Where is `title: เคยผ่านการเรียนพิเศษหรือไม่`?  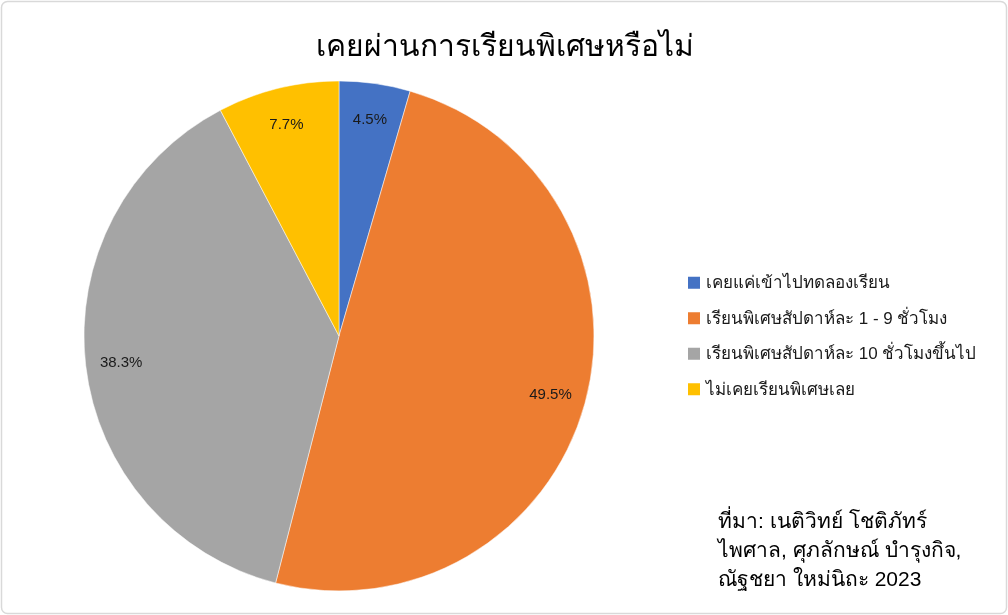
title: เคยผ่านการเรียนพิเศษหรือไม่ is located at coordinates (505, 45).